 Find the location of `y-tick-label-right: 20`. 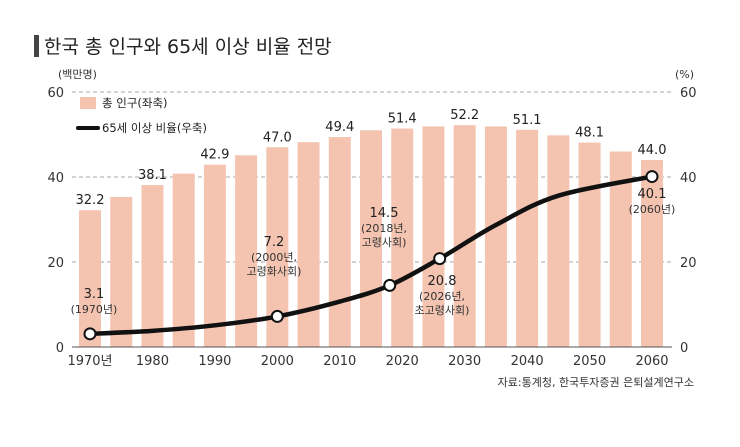

y-tick-label-right: 20 is located at coordinates (688, 263).